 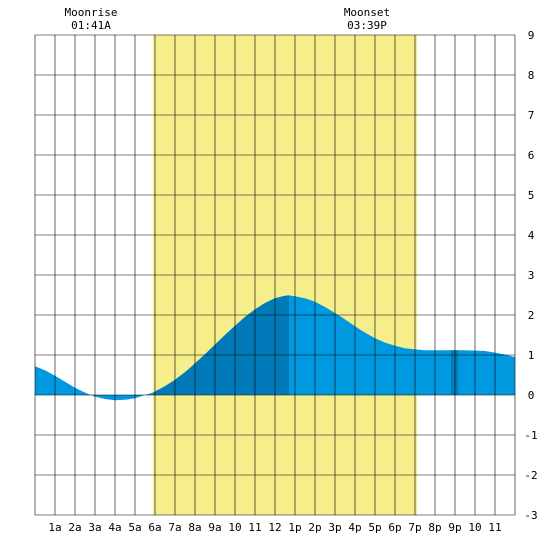 What do you see at coordinates (334, 527) in the screenshot?
I see `x-tick-label: 3p` at bounding box center [334, 527].